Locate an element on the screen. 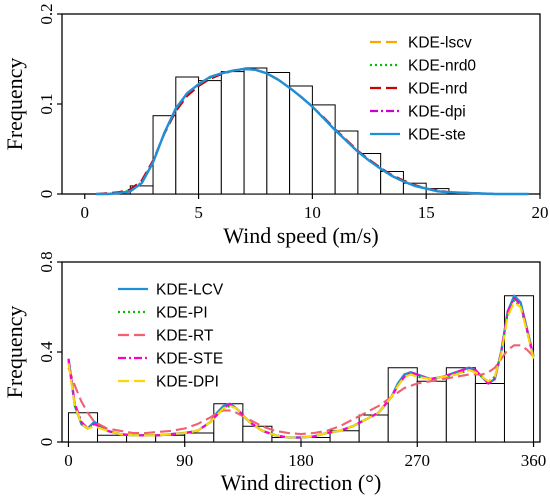 The image size is (550, 502). x-ticks: 0 5 10 15 20 is located at coordinates (315, 208).